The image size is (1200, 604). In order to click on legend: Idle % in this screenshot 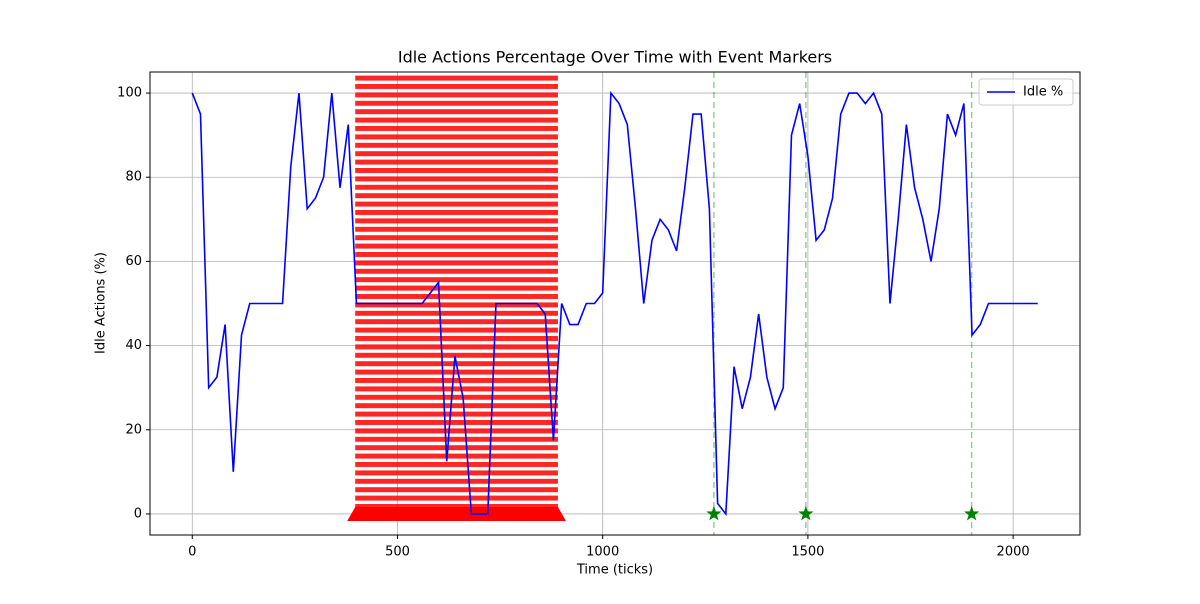, I will do `click(1026, 92)`.